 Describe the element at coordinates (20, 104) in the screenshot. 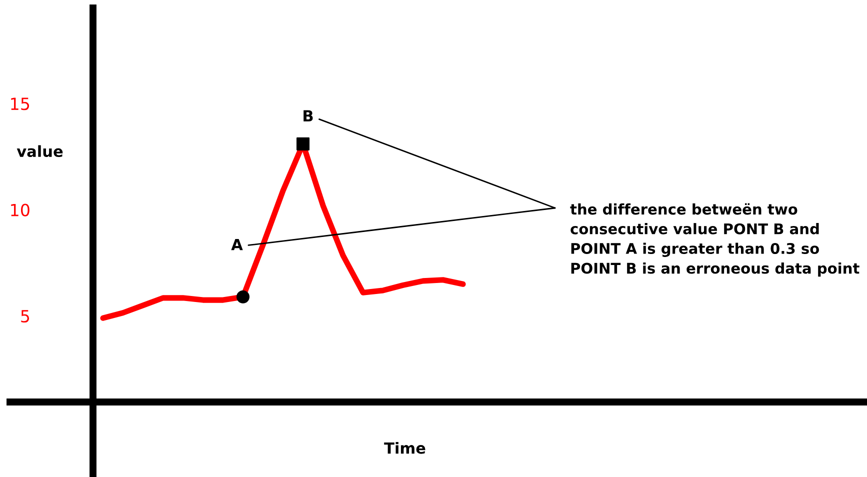

I see `y-tick-label: 15` at that location.